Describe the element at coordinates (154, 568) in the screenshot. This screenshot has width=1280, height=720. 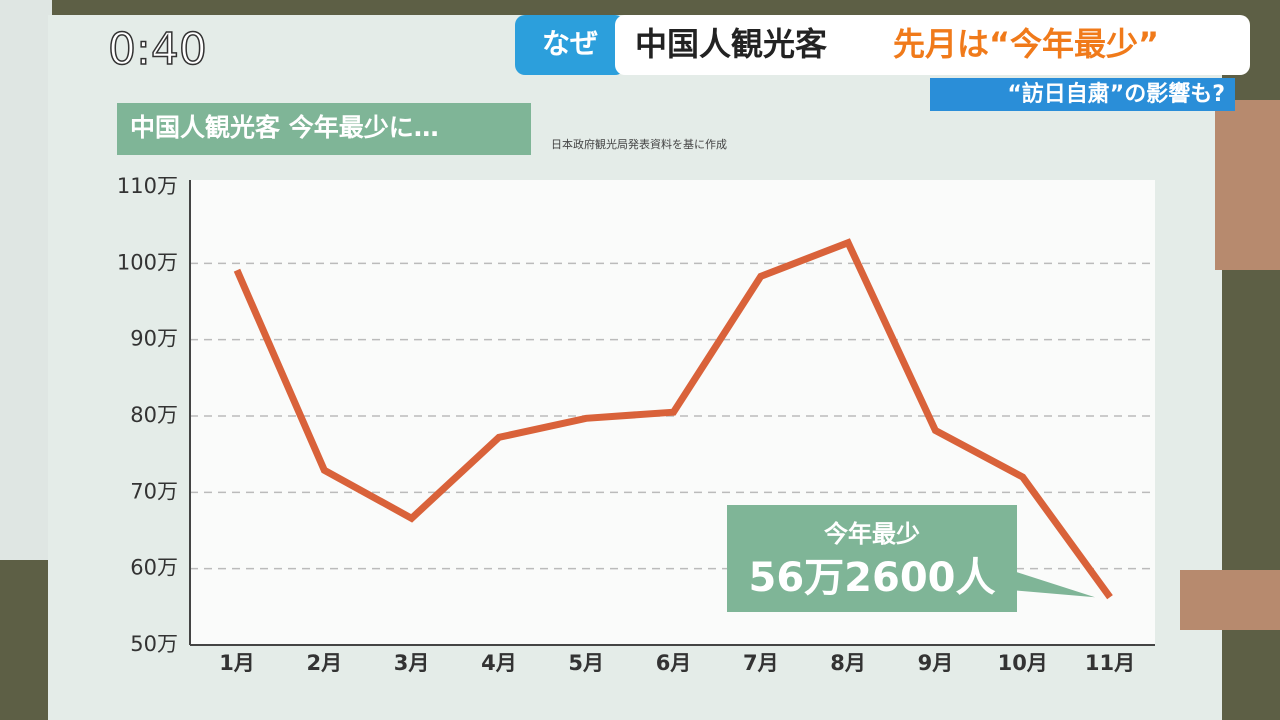
I see `y-tick-label: 60万` at that location.